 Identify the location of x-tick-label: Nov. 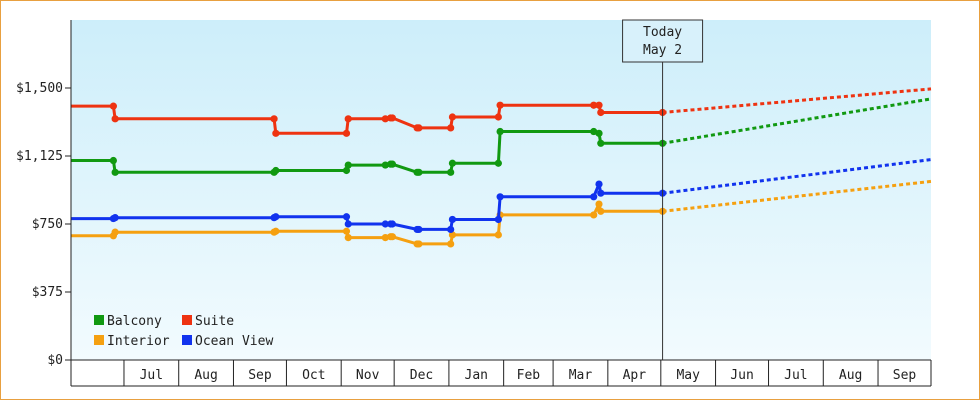
(368, 375).